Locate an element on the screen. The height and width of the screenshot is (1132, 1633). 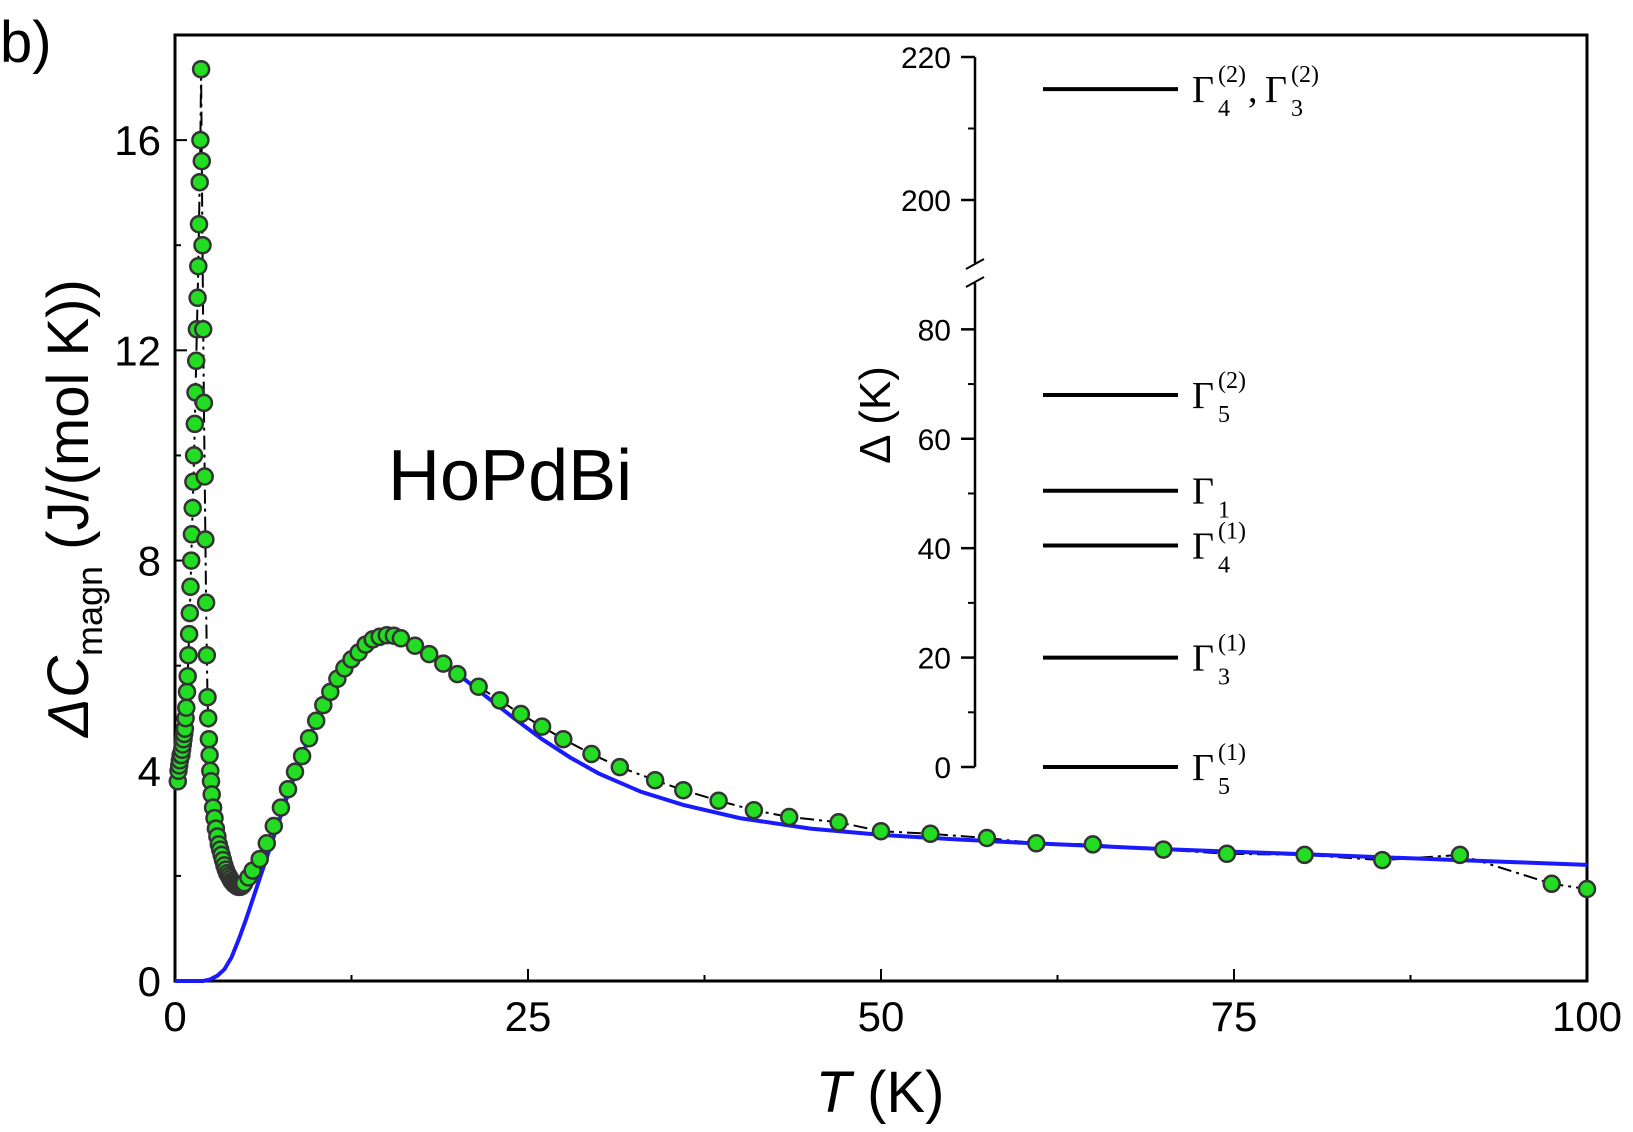
y-tick-label: 0 is located at coordinates (149, 981).